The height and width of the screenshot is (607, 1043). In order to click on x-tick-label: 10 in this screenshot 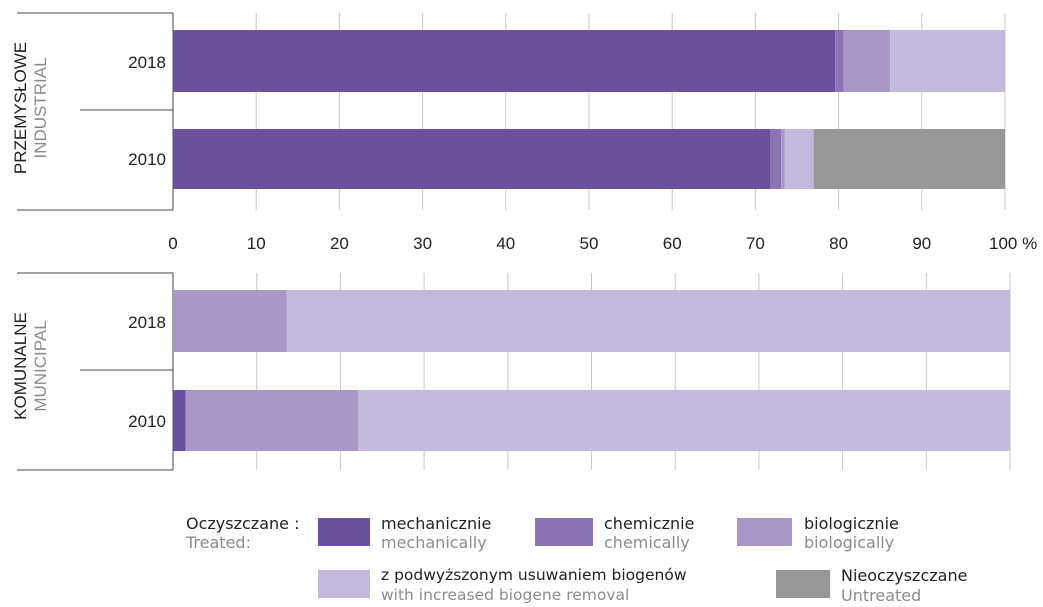, I will do `click(256, 243)`.